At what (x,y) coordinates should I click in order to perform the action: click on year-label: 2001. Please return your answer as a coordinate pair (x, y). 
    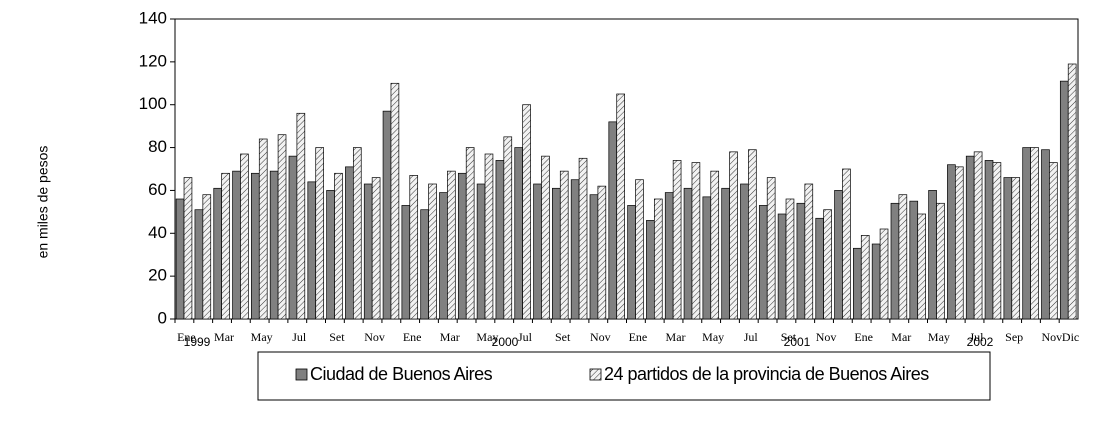
    Looking at the image, I should click on (797, 342).